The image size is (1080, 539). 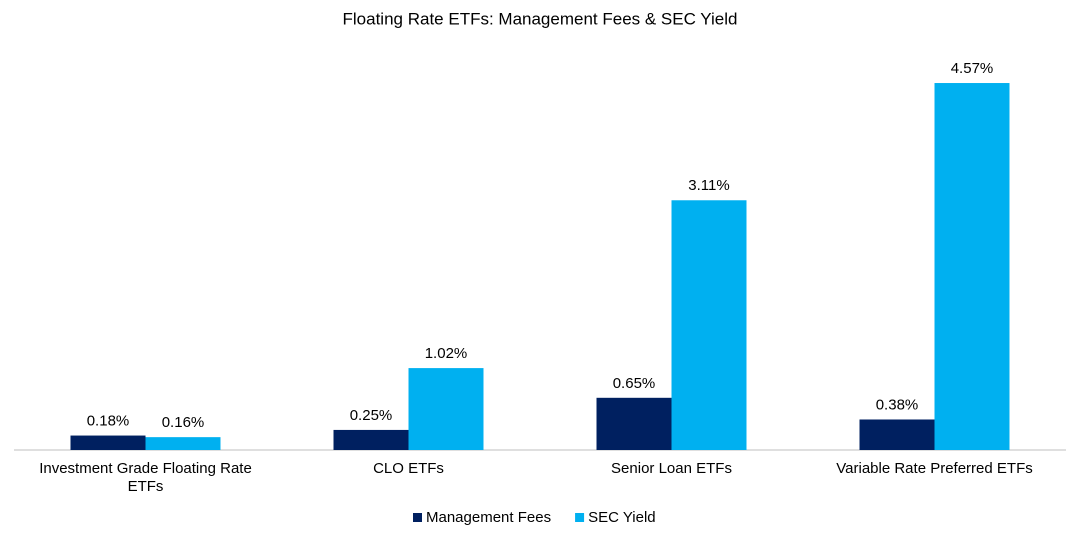 What do you see at coordinates (183, 422) in the screenshot?
I see `data-label: 0.16%` at bounding box center [183, 422].